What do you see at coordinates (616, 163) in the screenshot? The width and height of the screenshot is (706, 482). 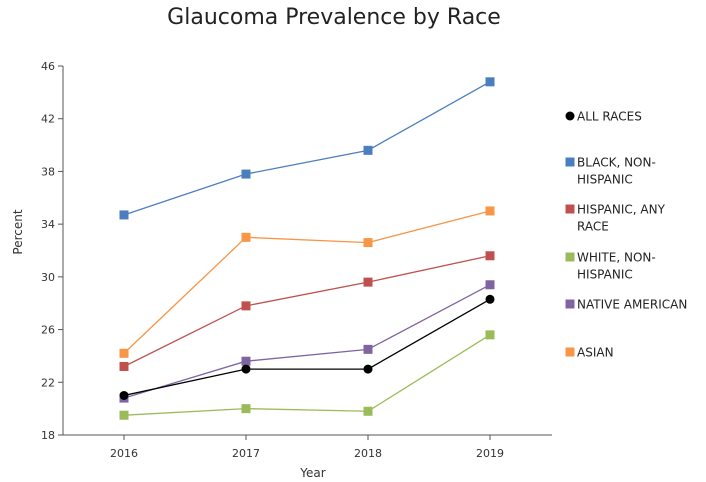 I see `legend-label-black-non-hispanic: BLACK, NON-` at bounding box center [616, 163].